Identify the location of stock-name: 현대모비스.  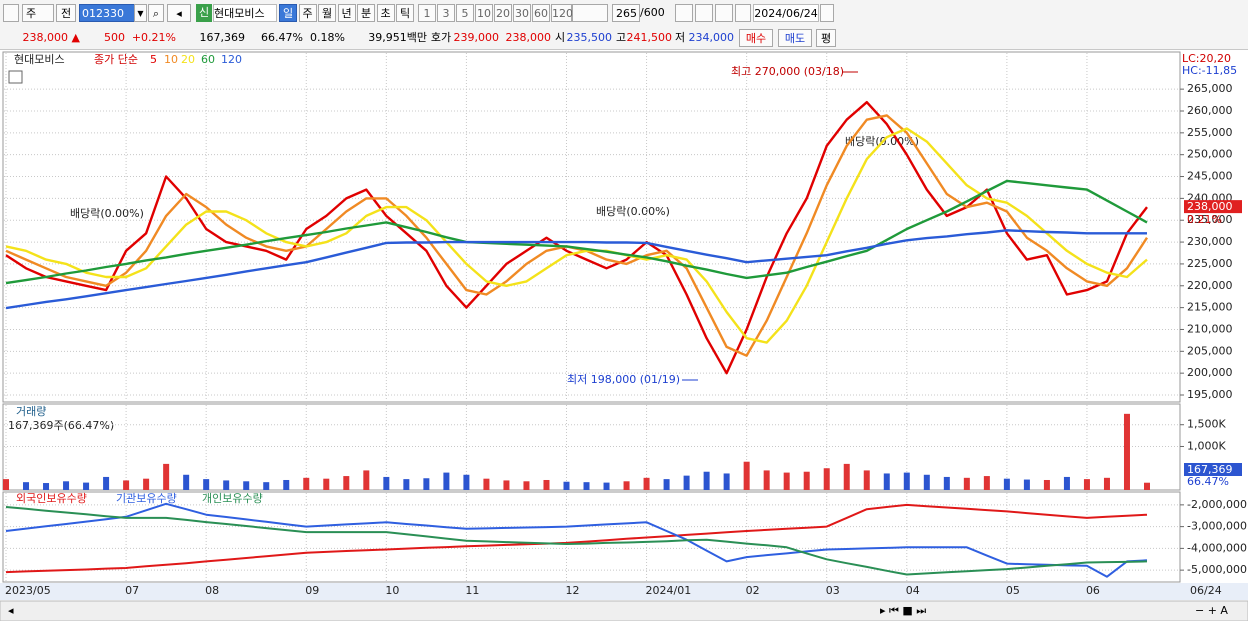
(245, 13).